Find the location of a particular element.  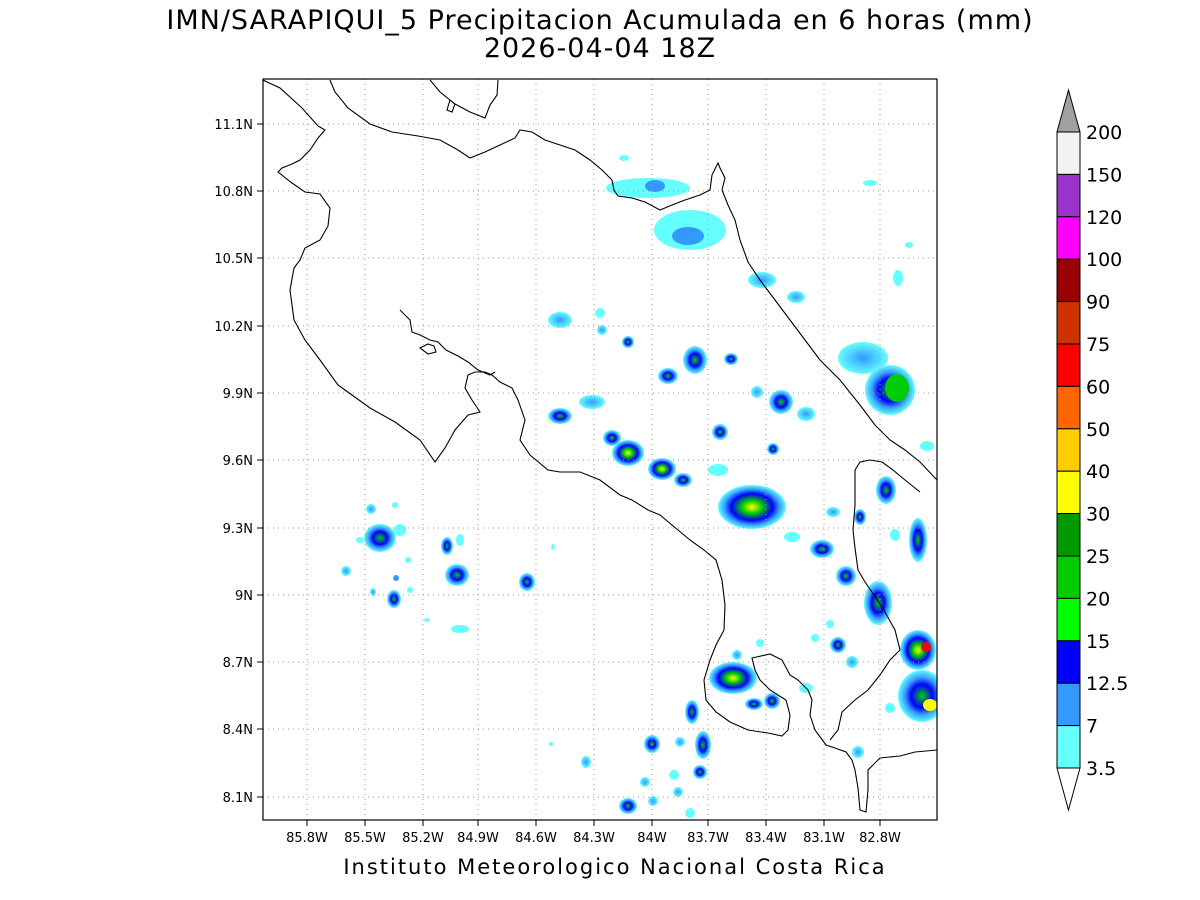

colorbar-label: 90 is located at coordinates (1098, 303).